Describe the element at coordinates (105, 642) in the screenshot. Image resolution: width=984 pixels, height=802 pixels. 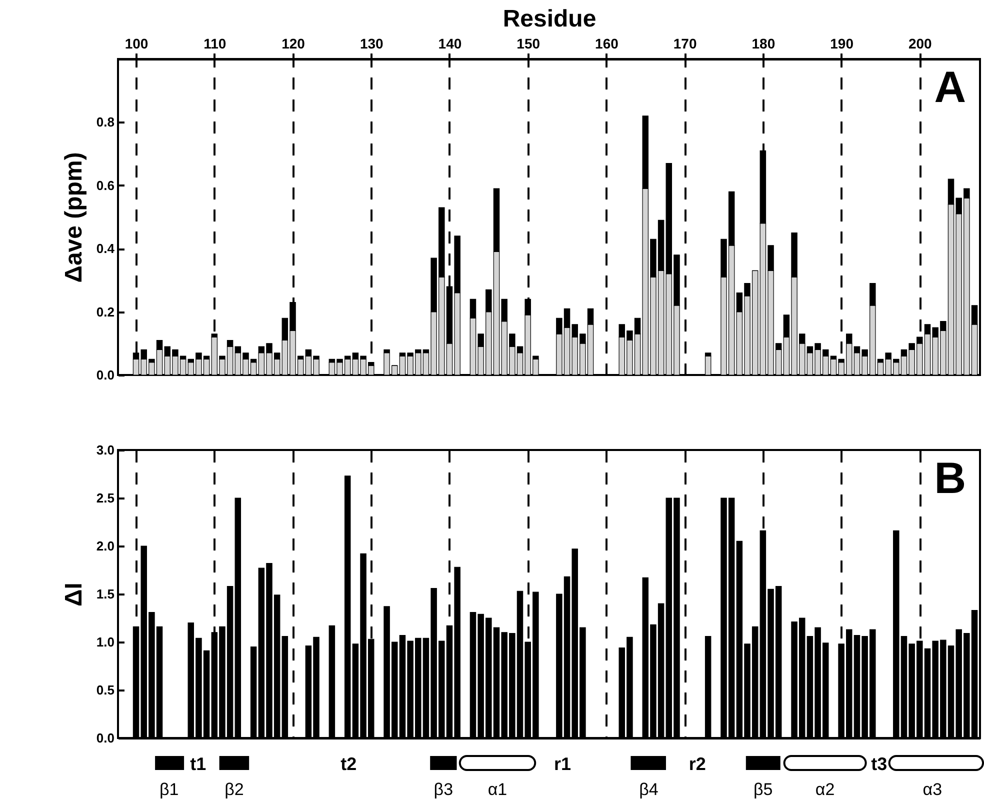
I see `y-tick-label: 1.0` at that location.